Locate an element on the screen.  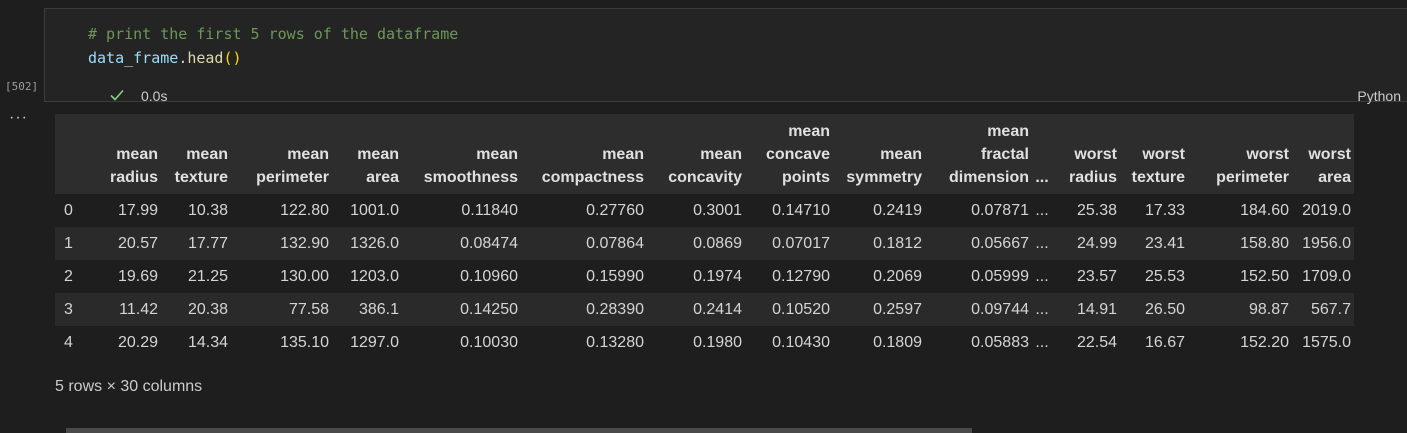
table-cell: 1956.0 is located at coordinates (1323, 243).